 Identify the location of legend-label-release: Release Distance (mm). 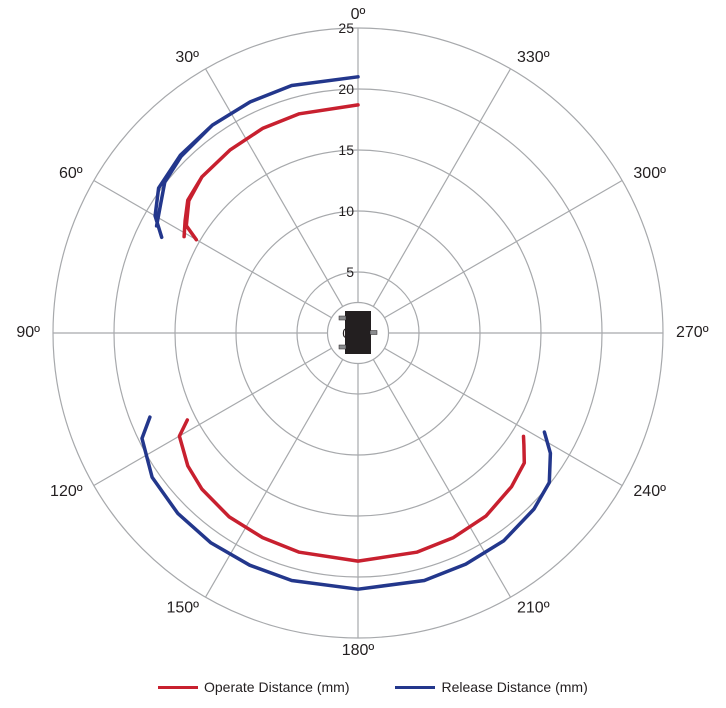
(514, 687).